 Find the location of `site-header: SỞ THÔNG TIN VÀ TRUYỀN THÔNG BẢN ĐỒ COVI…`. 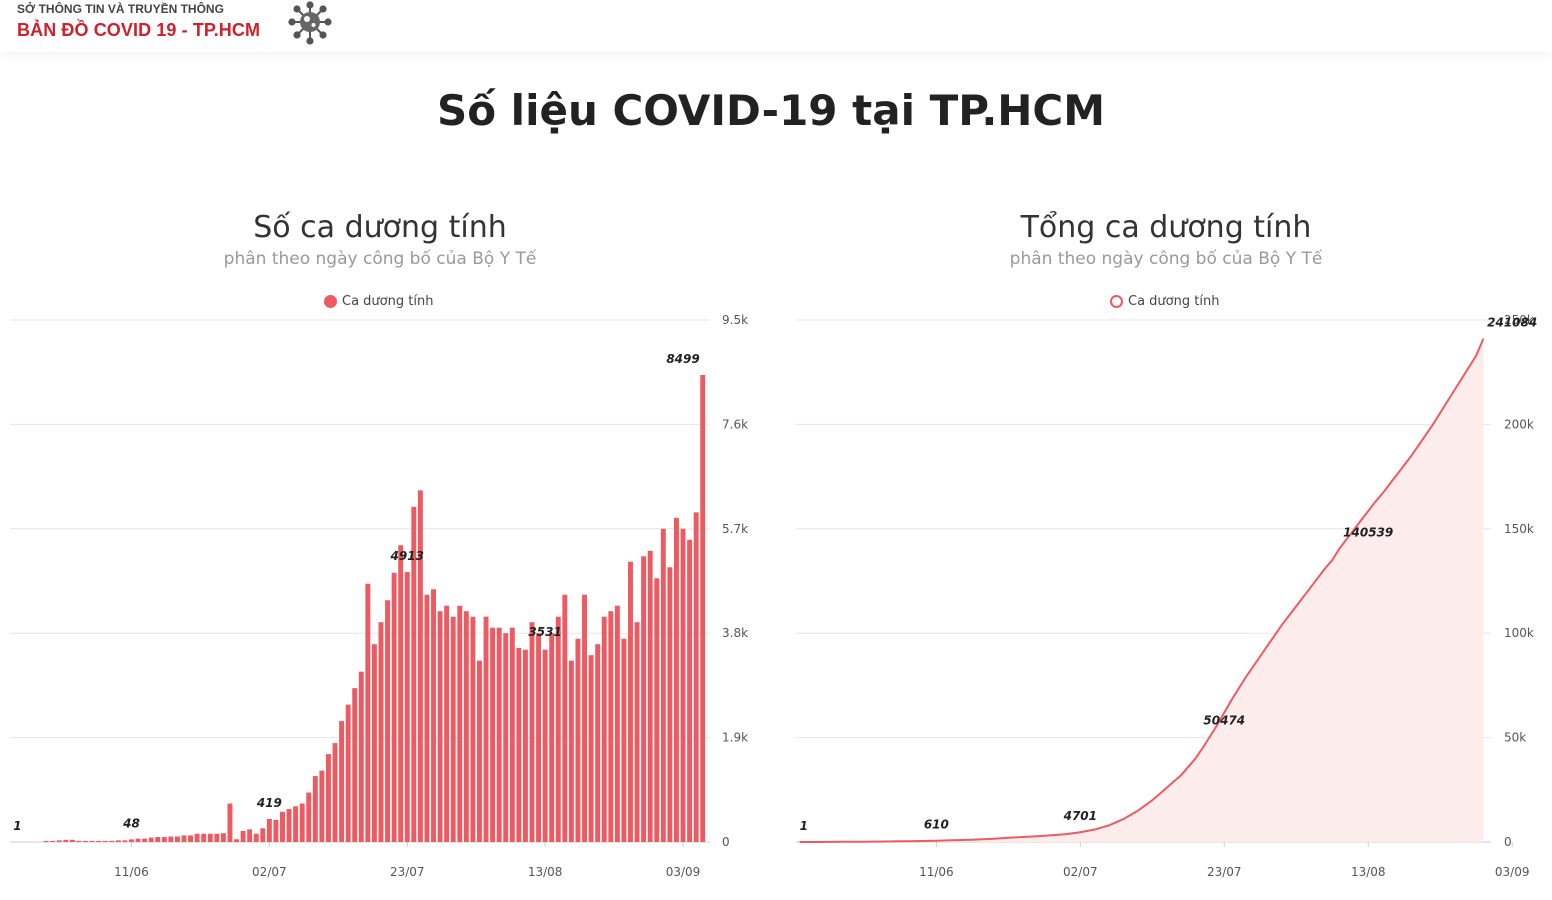

site-header: SỞ THÔNG TIN VÀ TRUYỀN THÔNG BẢN ĐỒ COVI… is located at coordinates (776, 26).